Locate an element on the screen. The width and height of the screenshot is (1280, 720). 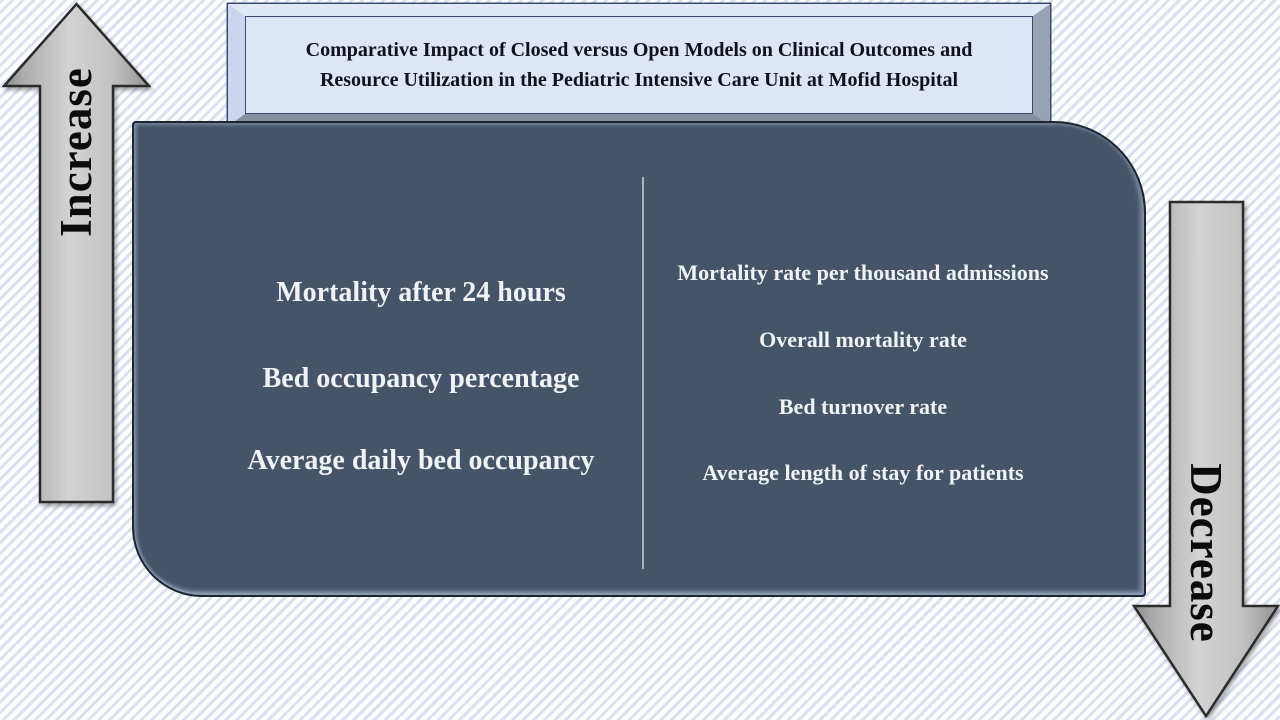
right-item-bed-turnover-rate: Bed turnover rate is located at coordinates (863, 406).